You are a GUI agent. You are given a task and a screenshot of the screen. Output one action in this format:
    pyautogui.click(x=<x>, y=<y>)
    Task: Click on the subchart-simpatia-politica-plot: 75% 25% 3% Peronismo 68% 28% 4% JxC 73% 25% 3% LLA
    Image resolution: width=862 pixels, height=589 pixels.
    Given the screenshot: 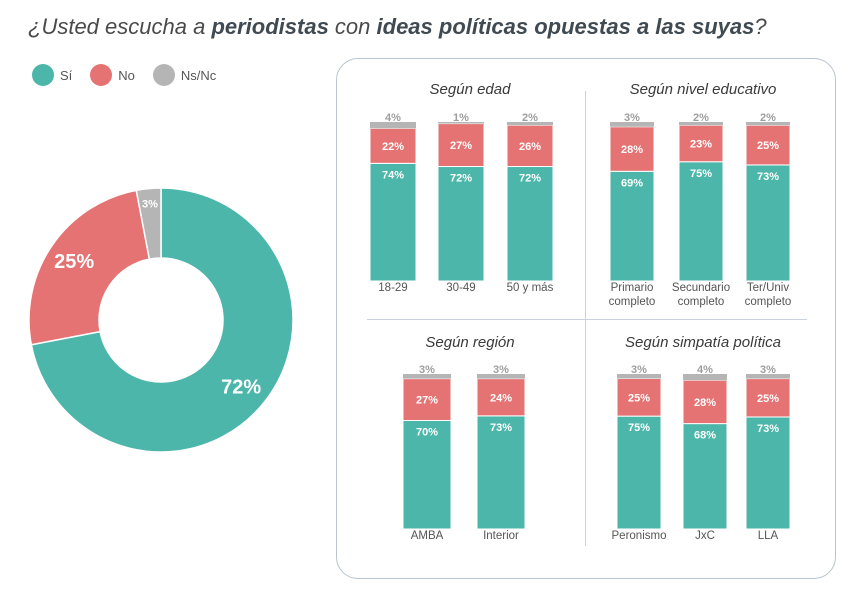 What is the action you would take?
    pyautogui.click(x=701, y=453)
    